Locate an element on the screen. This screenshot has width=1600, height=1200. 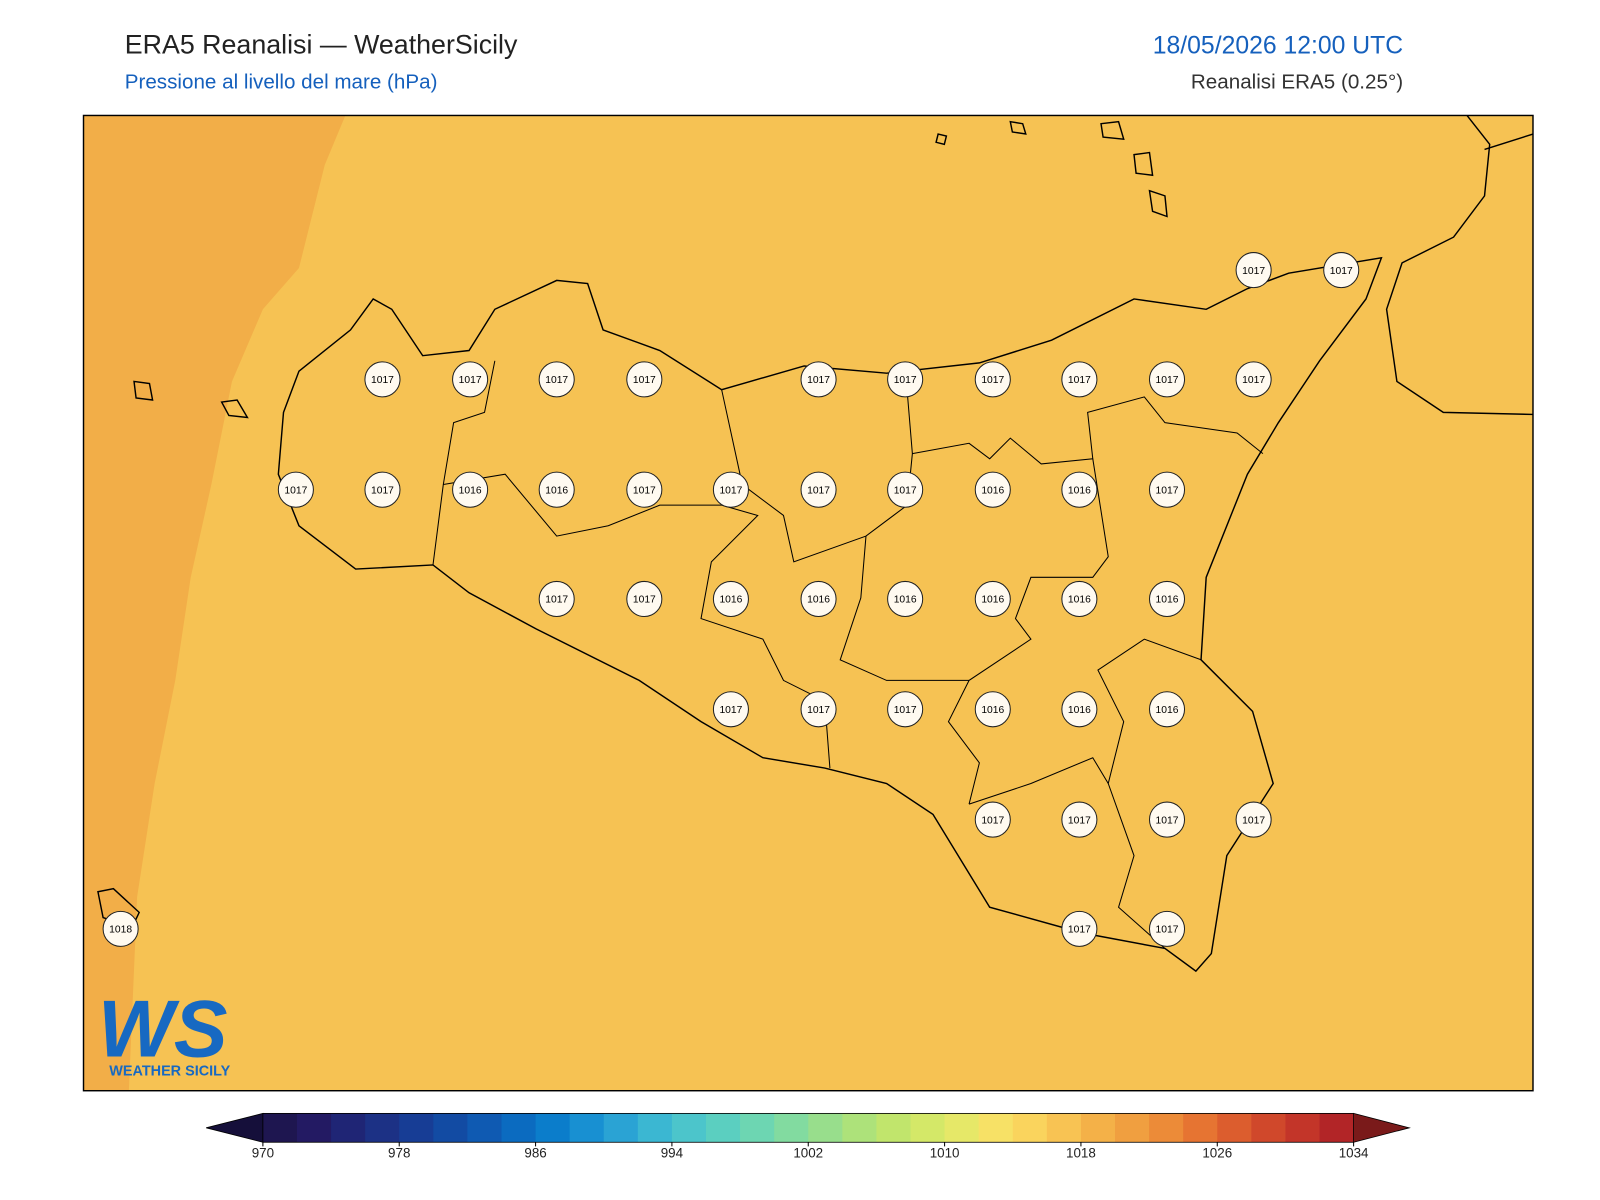
source: Reanalisi ERA5 (0.25°) is located at coordinates (1297, 82).